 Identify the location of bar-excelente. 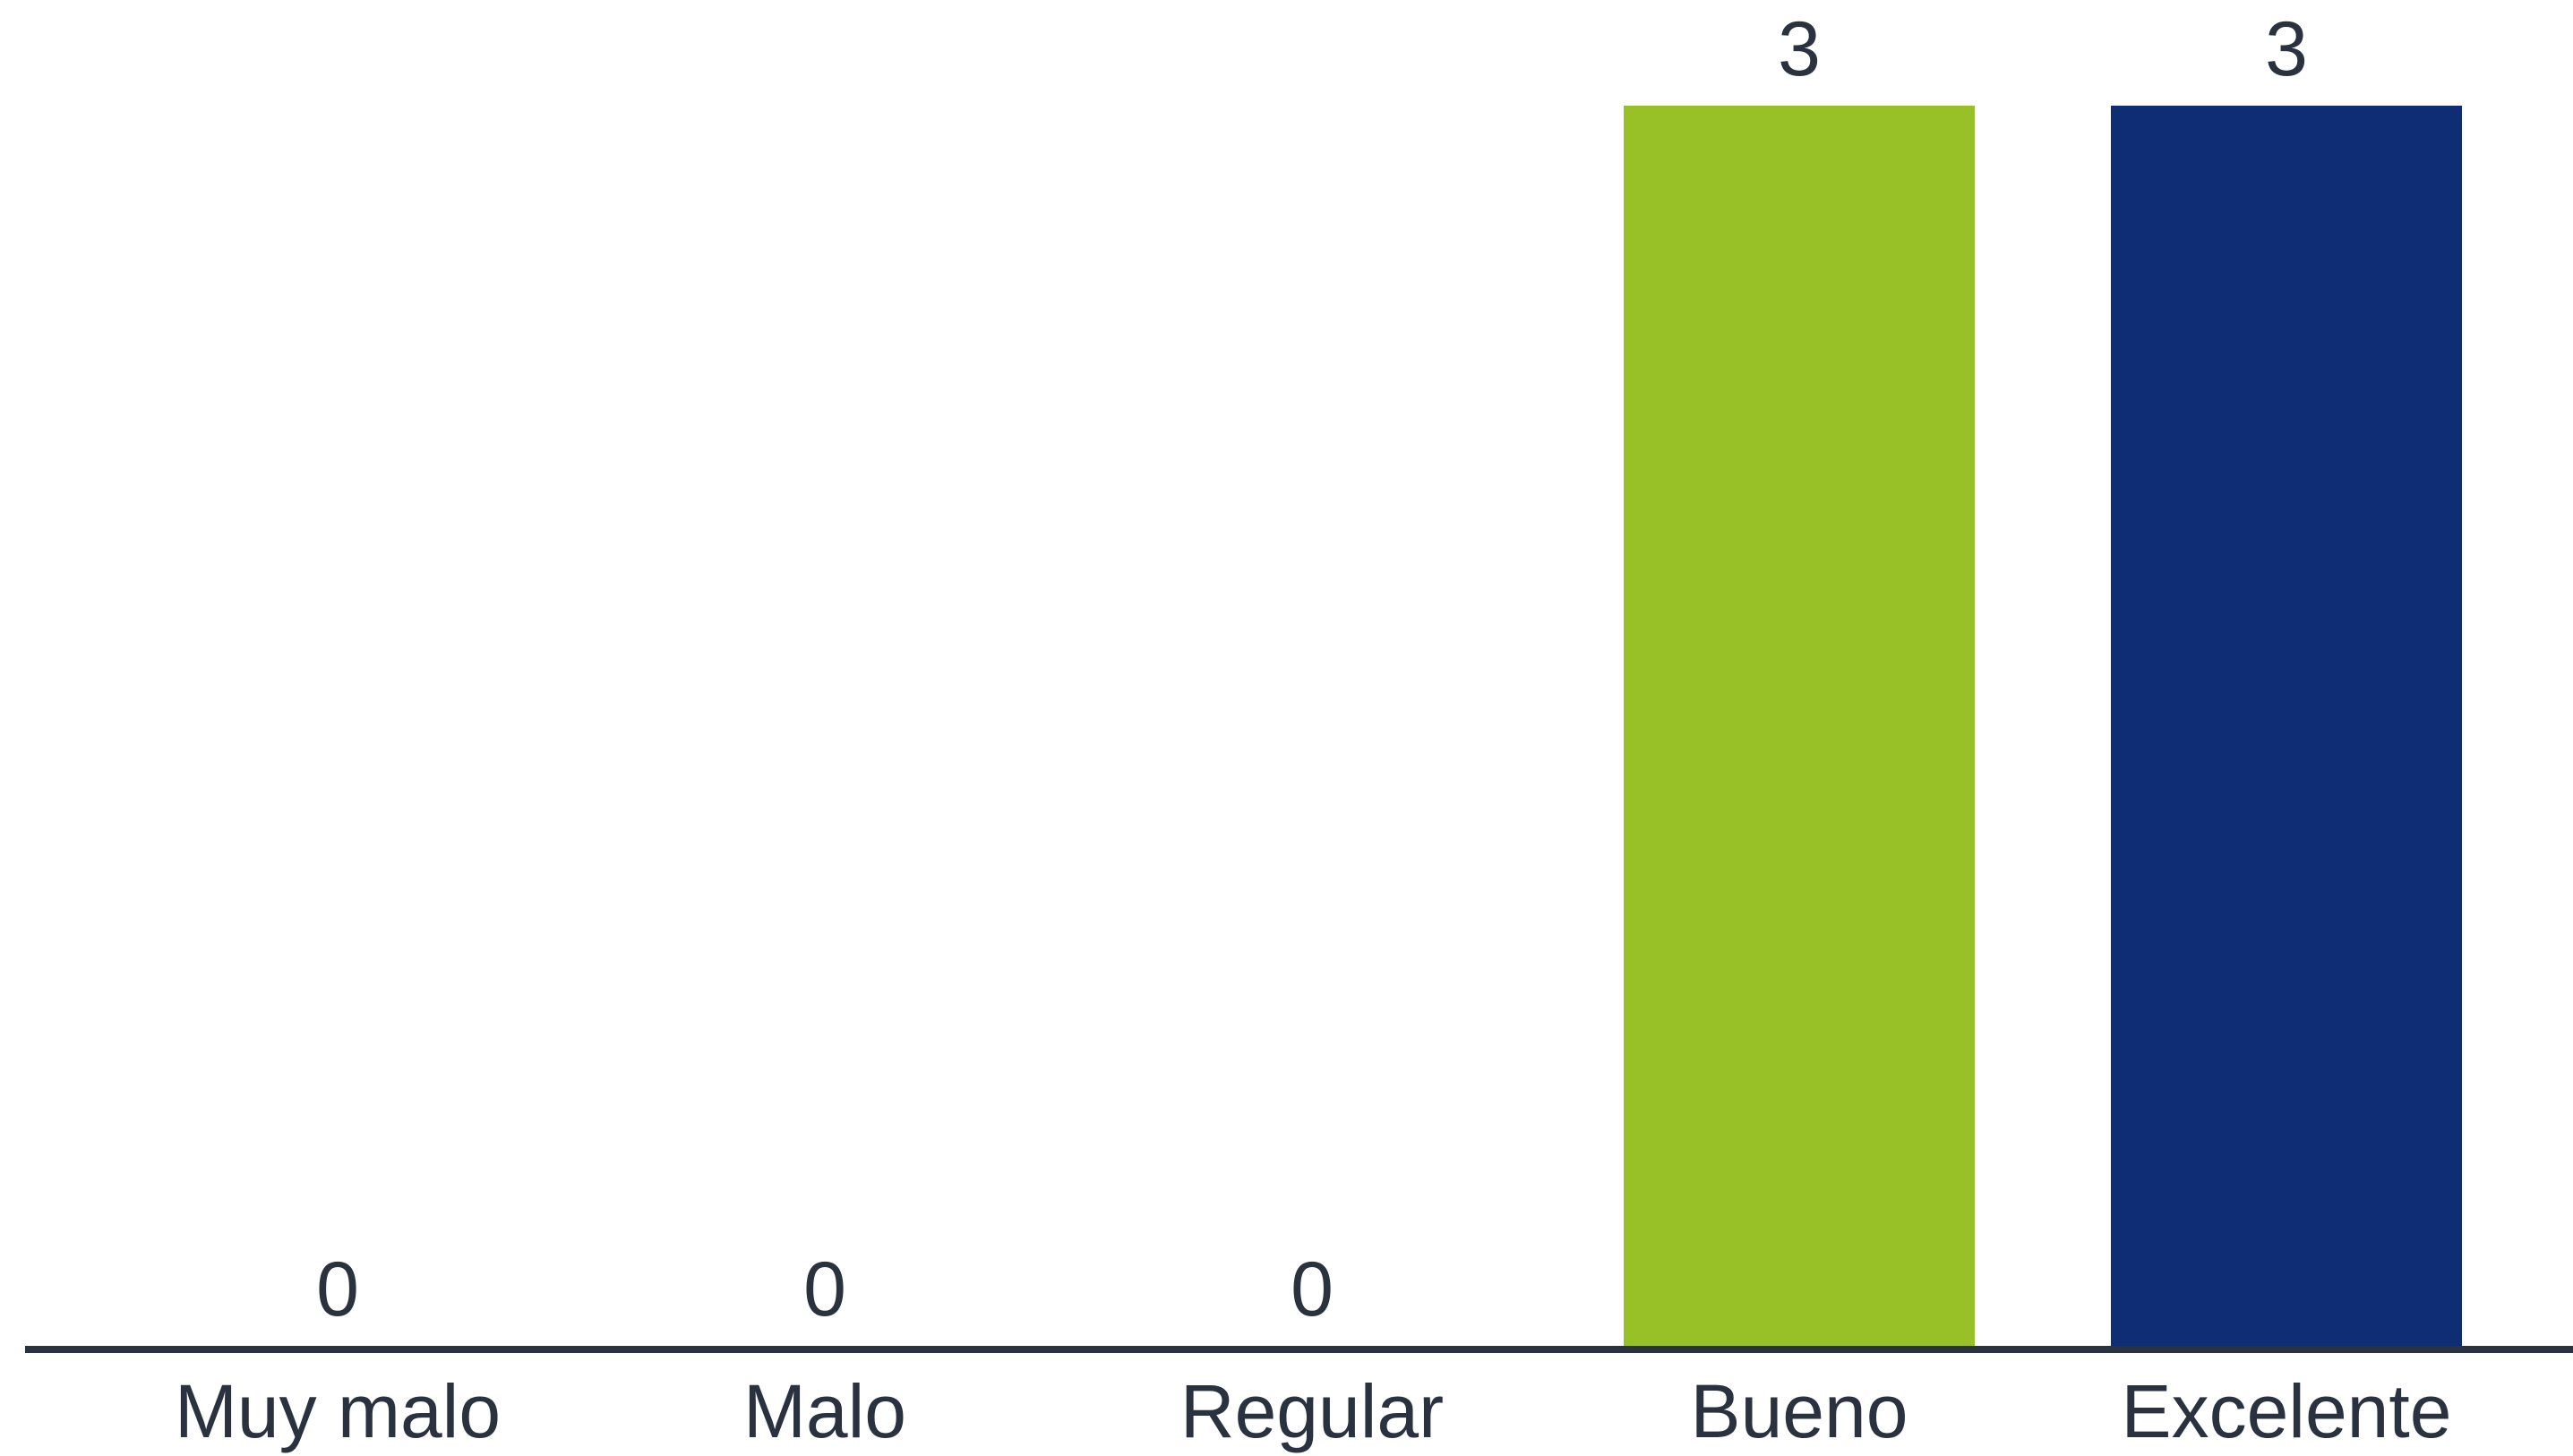
(2286, 726).